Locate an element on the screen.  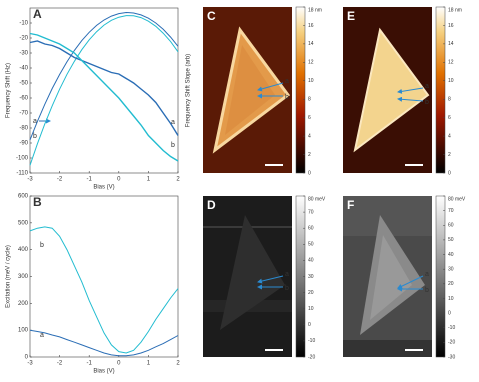
colorbar-tick-label: 20 is located at coordinates (311, 293).